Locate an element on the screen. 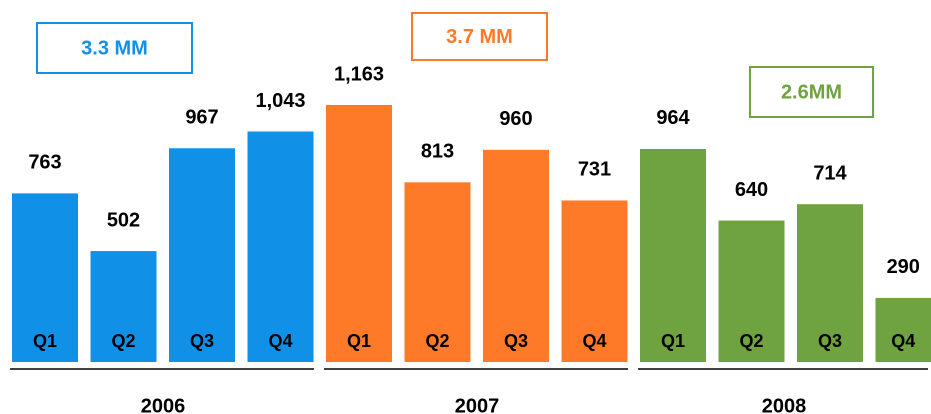 The height and width of the screenshot is (414, 931). value-label: 960 is located at coordinates (515, 119).